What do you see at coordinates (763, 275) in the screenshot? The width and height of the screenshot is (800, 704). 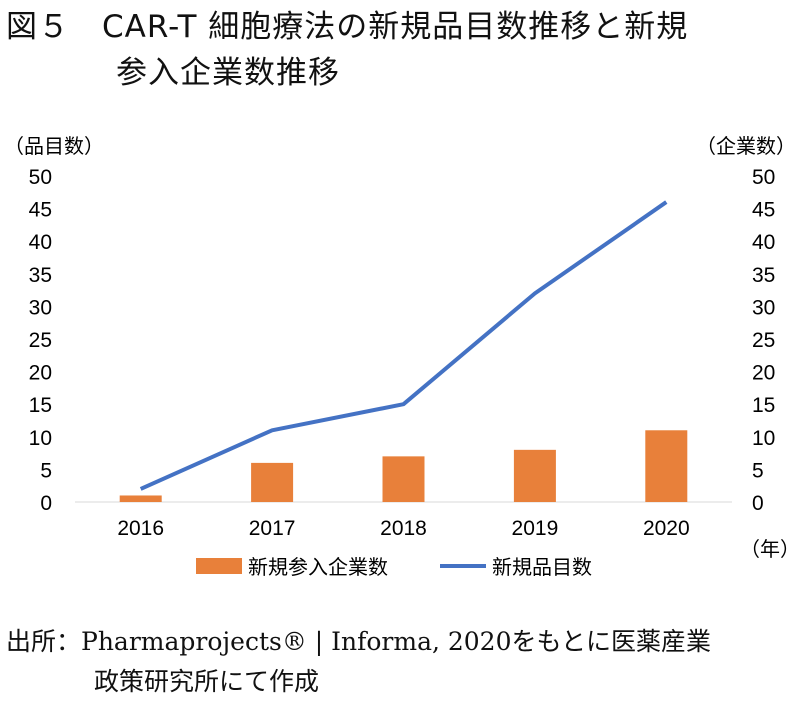 I see `right-tick-label: 35` at bounding box center [763, 275].